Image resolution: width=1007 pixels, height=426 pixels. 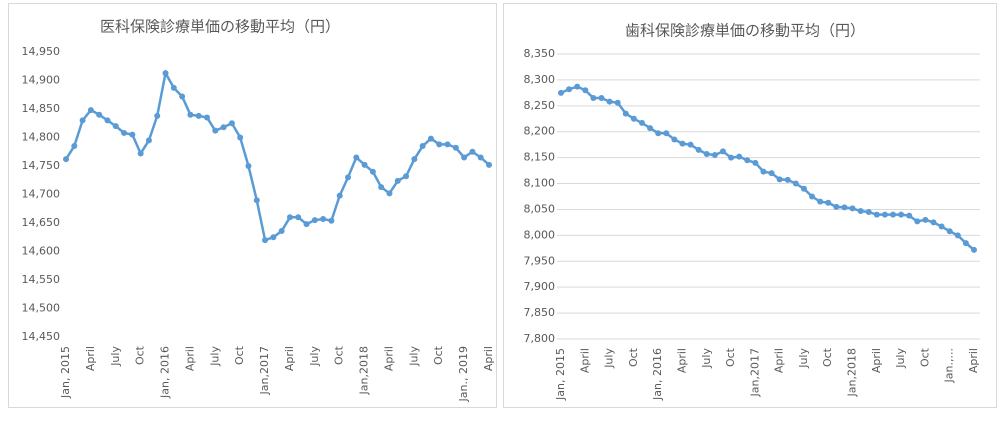 I want to click on y-tick-label: 14,800, so click(x=41, y=137).